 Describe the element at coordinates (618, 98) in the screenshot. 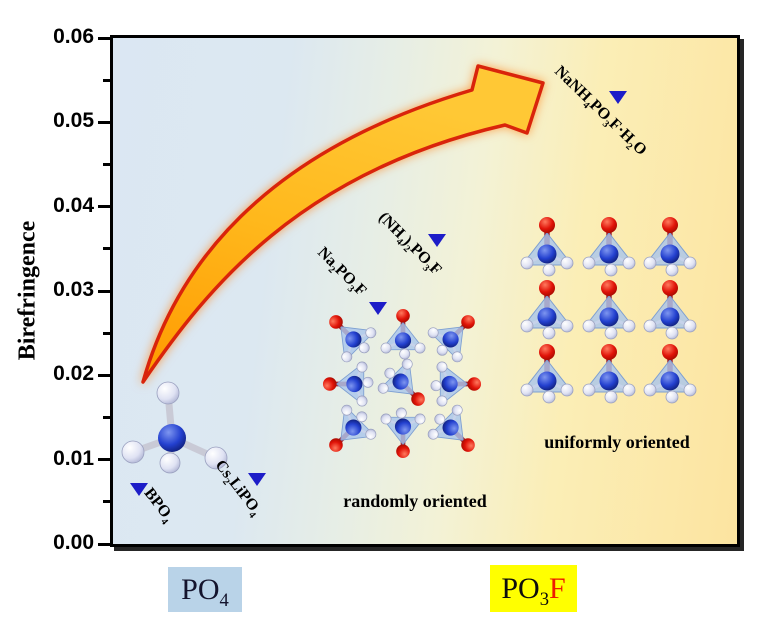

I see `data-marker-NaNH4PO3F·H2O` at that location.